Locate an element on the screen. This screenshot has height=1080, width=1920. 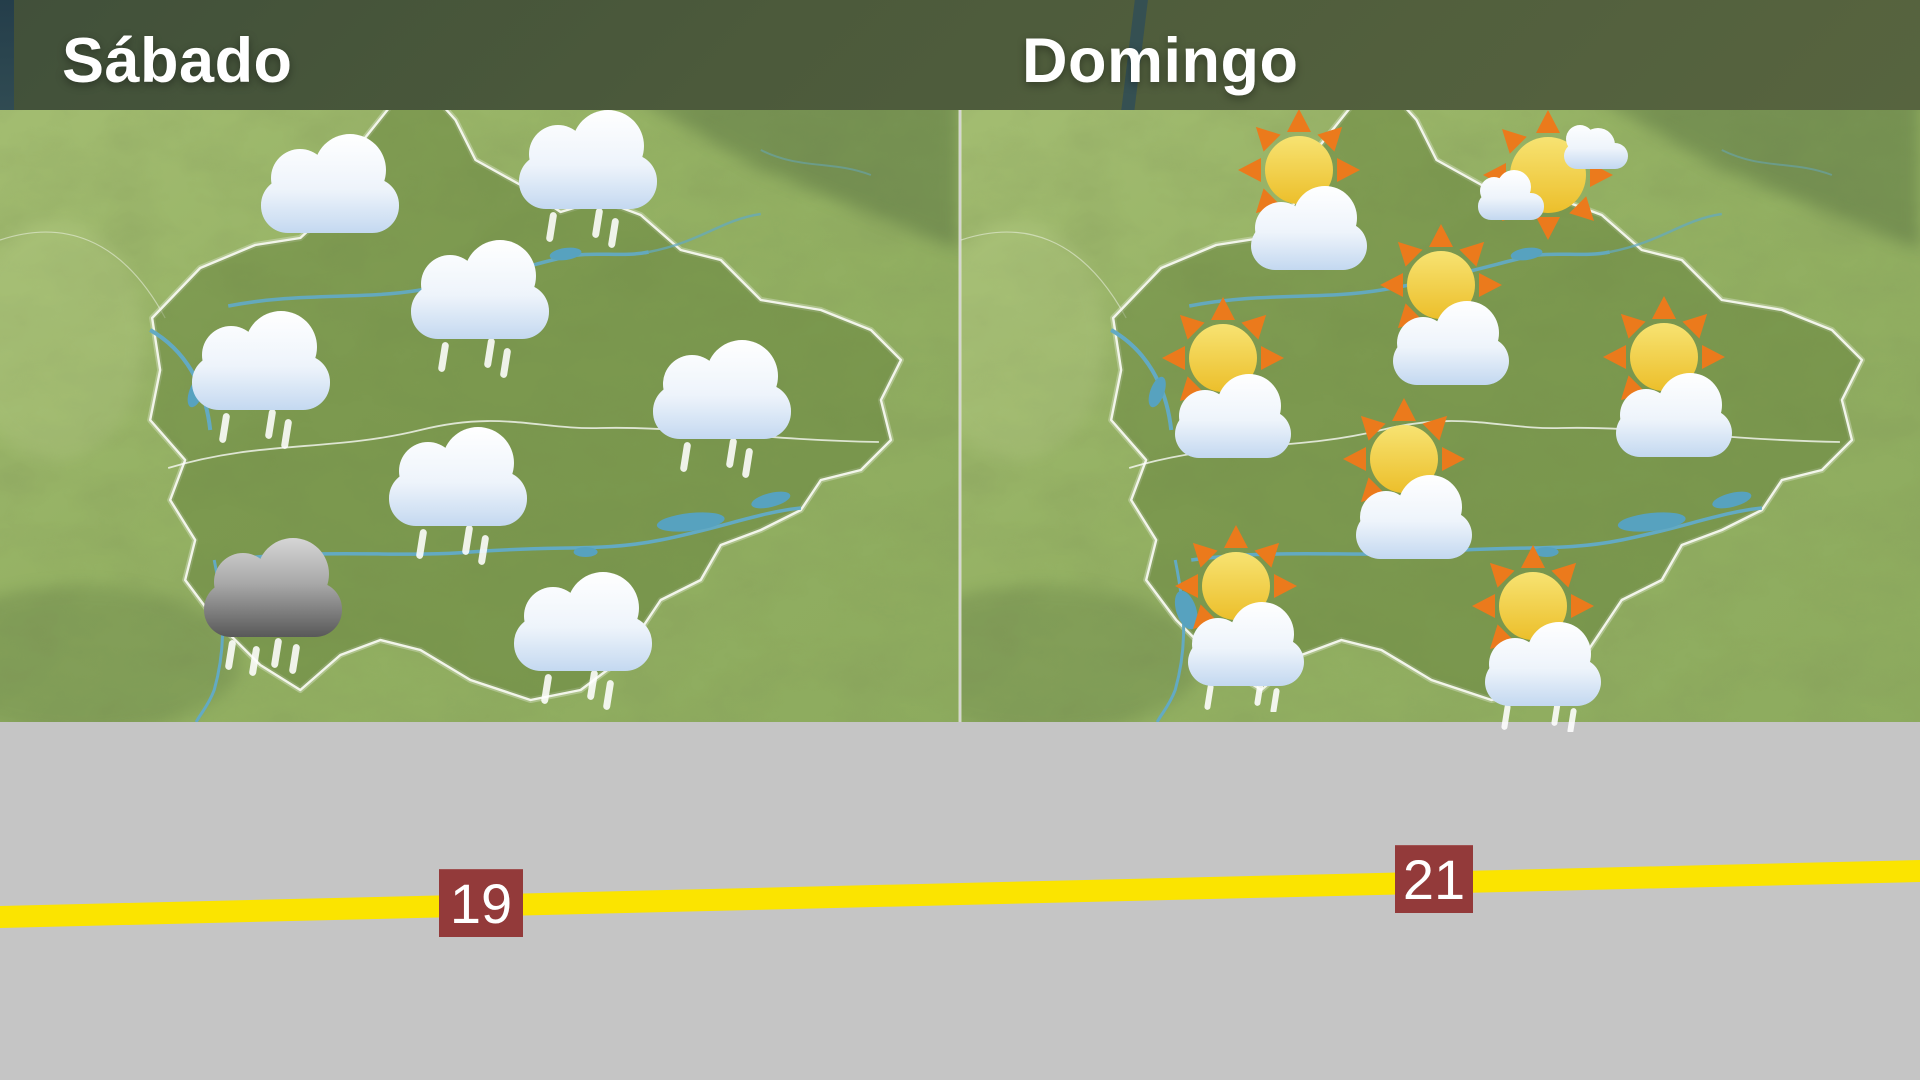
dark-cloud-rain-icon is located at coordinates (273, 609).